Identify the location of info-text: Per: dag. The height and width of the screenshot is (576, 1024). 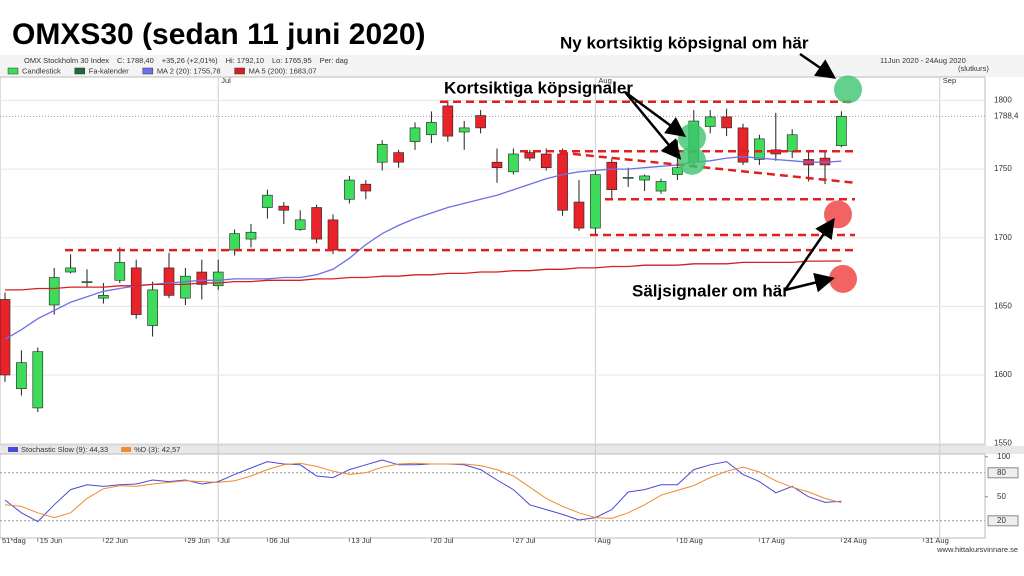
(334, 60).